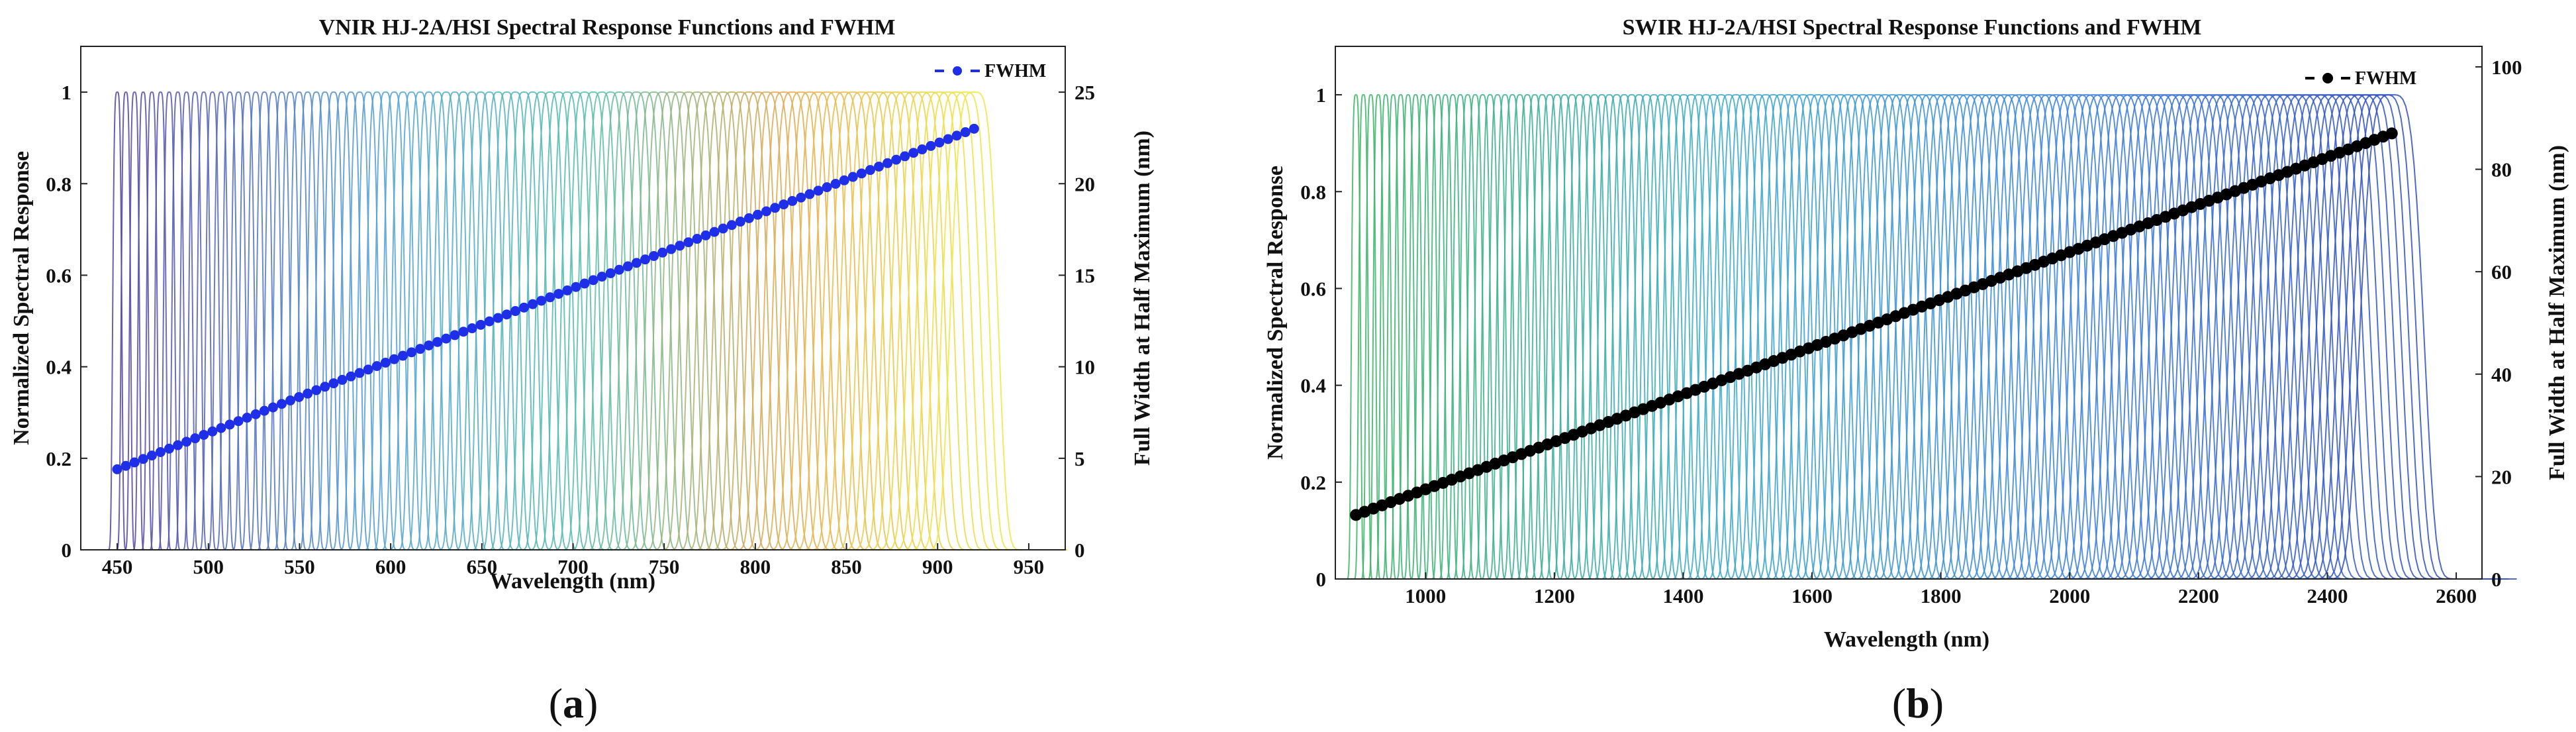 This screenshot has height=732, width=2576. What do you see at coordinates (2501, 170) in the screenshot?
I see `y2-tick-label: 80` at bounding box center [2501, 170].